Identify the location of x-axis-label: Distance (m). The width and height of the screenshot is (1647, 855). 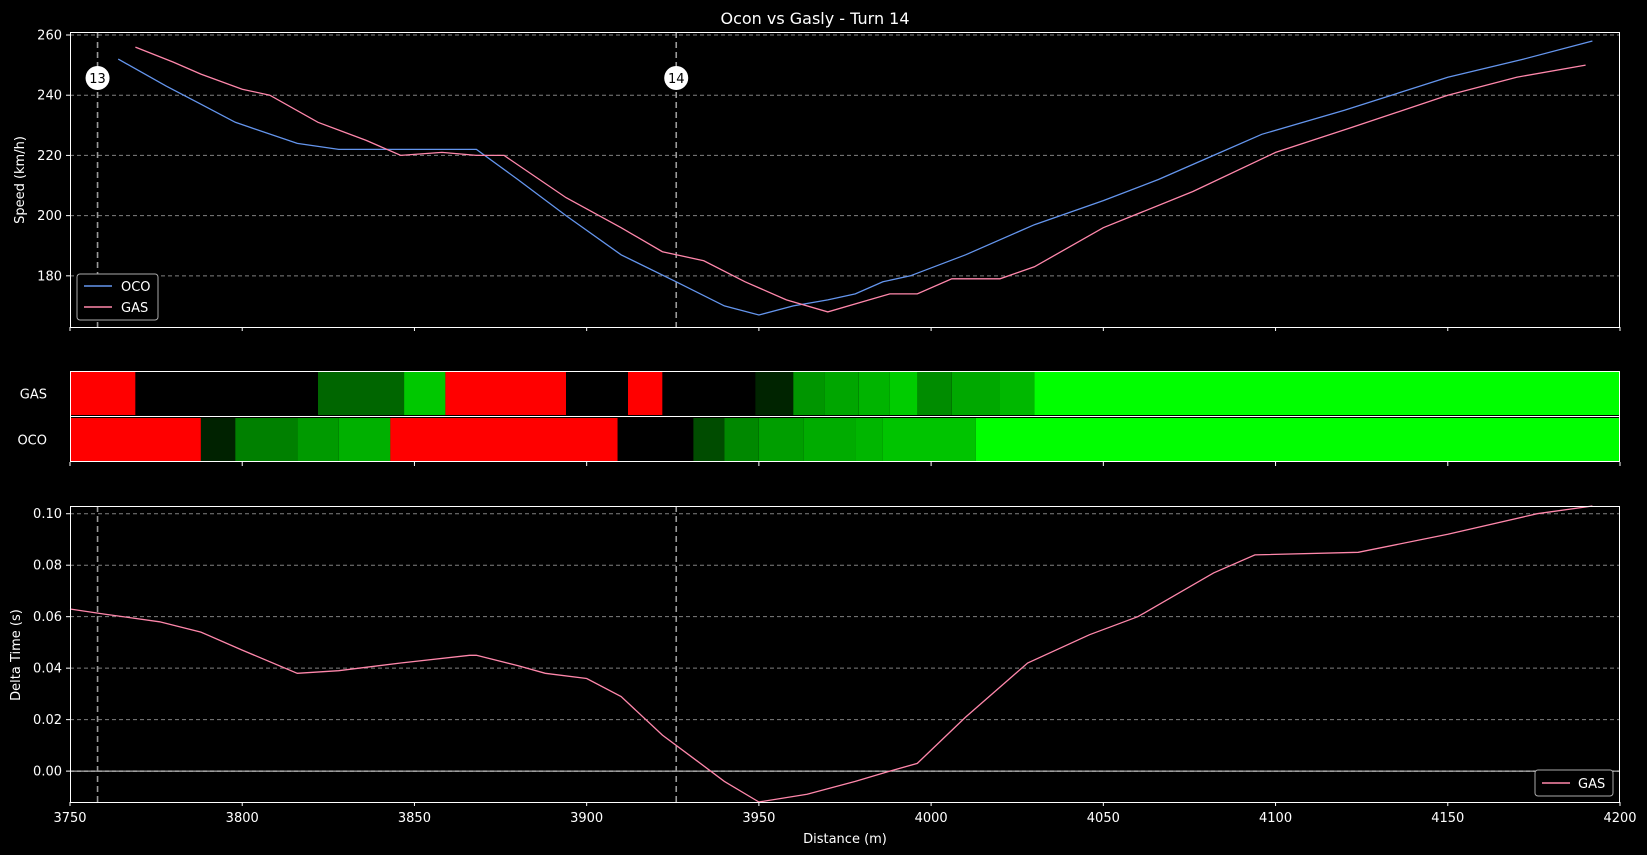
(845, 839).